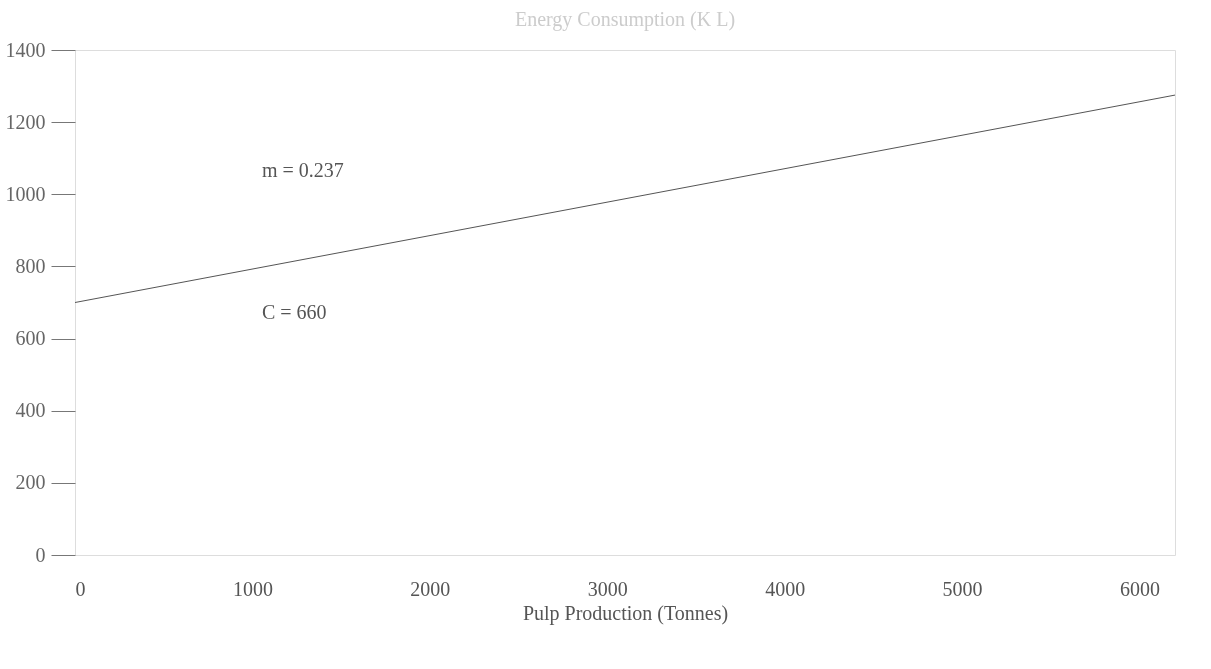 Image resolution: width=1211 pixels, height=669 pixels. I want to click on y-tick-label: 0, so click(40, 554).